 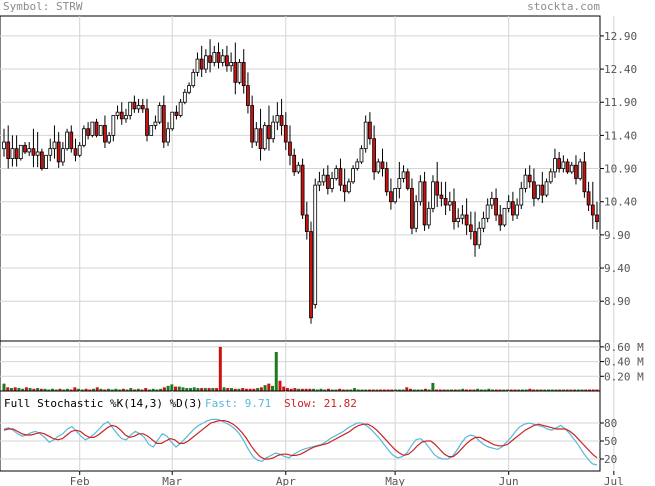 What do you see at coordinates (563, 6) in the screenshot?
I see `site-label: stockta.com` at bounding box center [563, 6].